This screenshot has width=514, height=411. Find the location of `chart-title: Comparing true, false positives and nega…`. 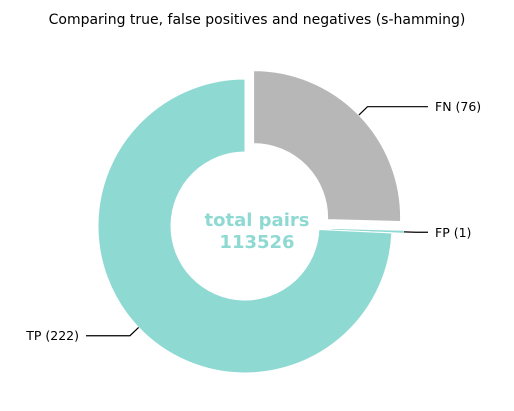

chart-title: Comparing true, false positives and nega… is located at coordinates (257, 20).